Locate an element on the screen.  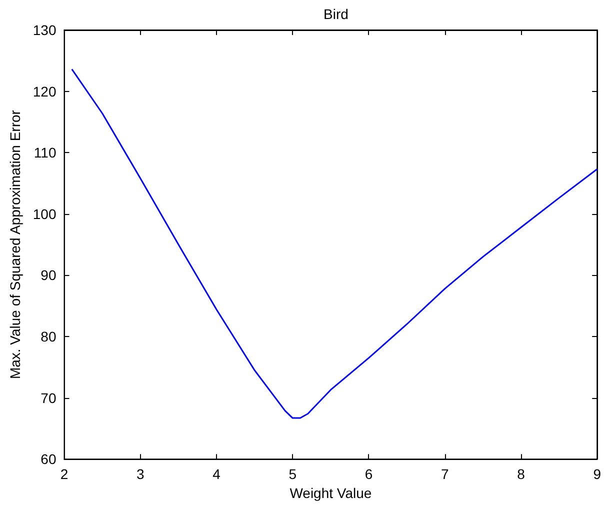
y-tick-label: 60 is located at coordinates (48, 459).